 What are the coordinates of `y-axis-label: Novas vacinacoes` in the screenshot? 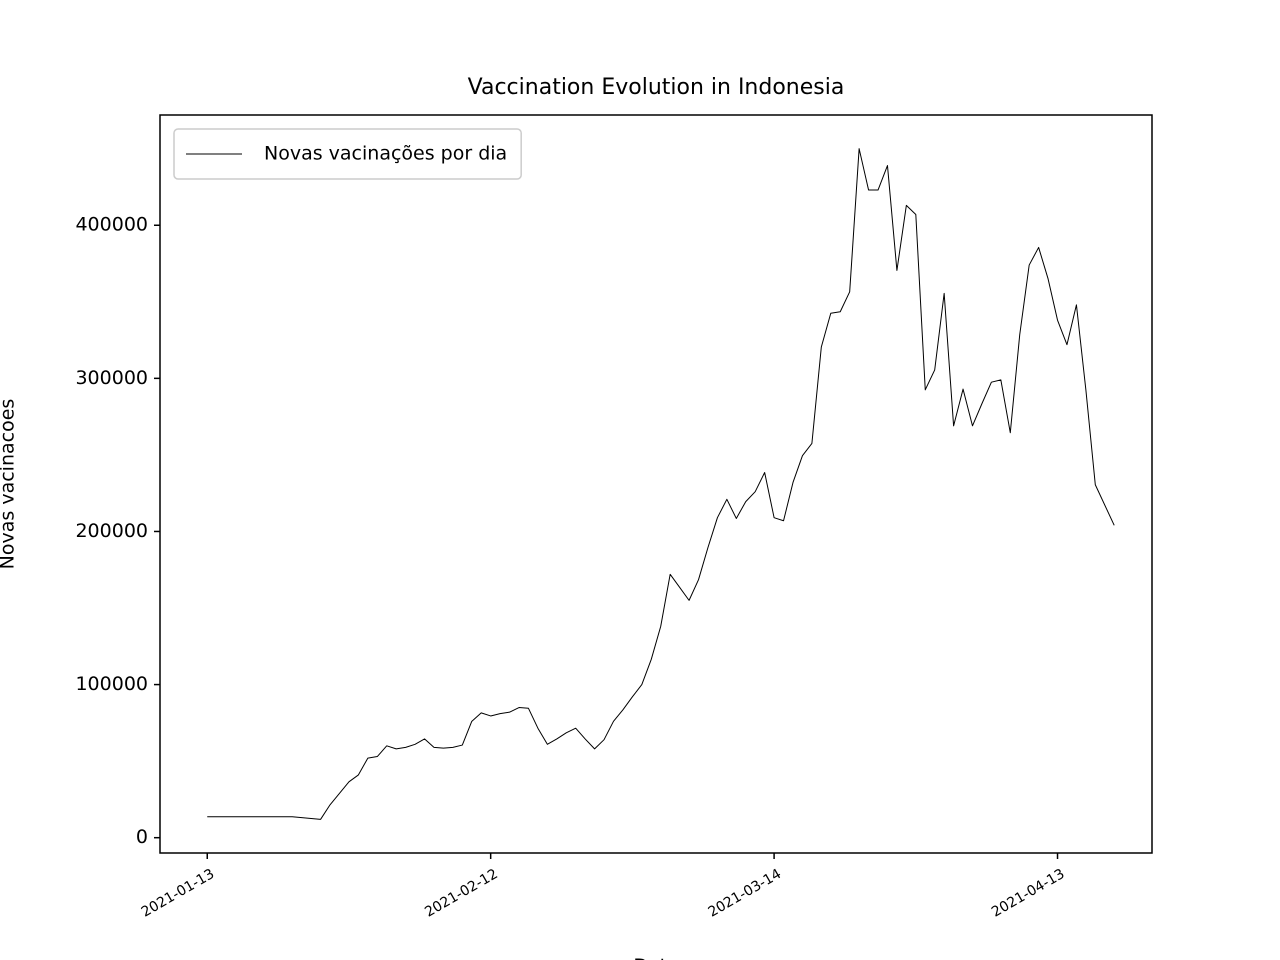 It's located at (9, 484).